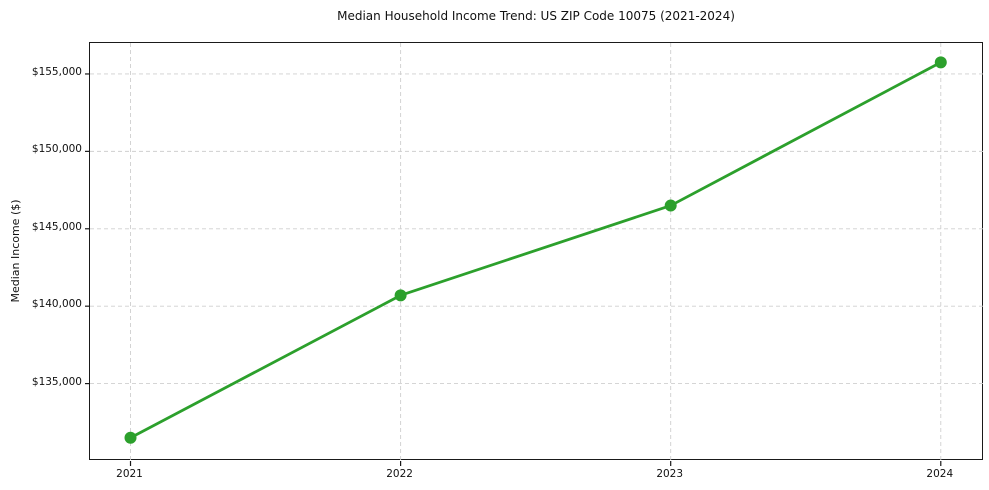  Describe the element at coordinates (670, 474) in the screenshot. I see `x-tick-label: 2023` at that location.